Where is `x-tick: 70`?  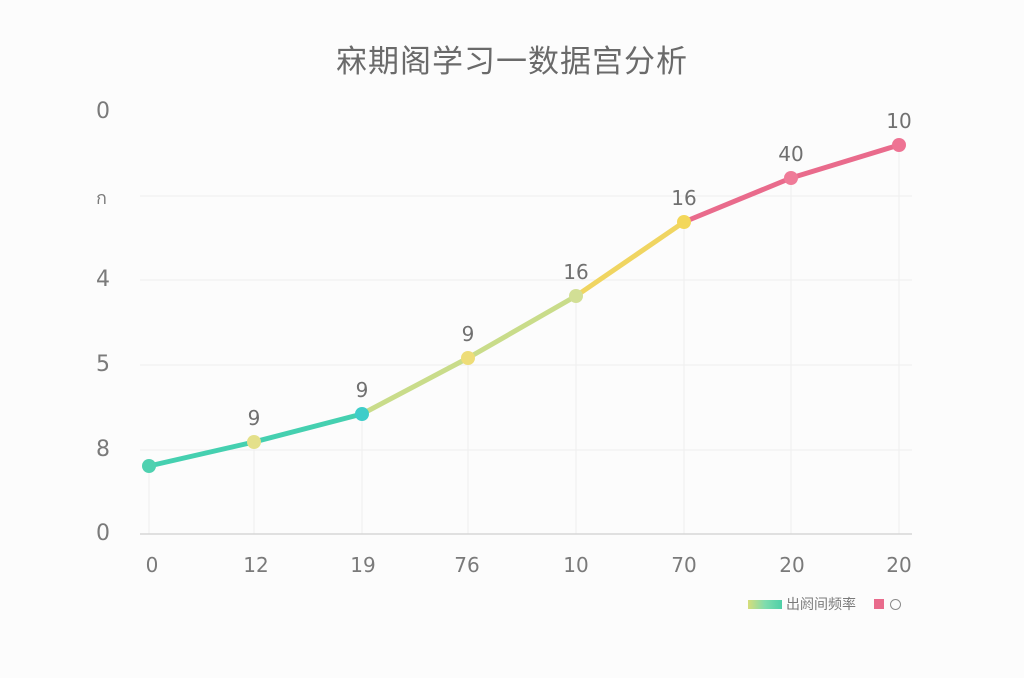 x-tick: 70 is located at coordinates (684, 565).